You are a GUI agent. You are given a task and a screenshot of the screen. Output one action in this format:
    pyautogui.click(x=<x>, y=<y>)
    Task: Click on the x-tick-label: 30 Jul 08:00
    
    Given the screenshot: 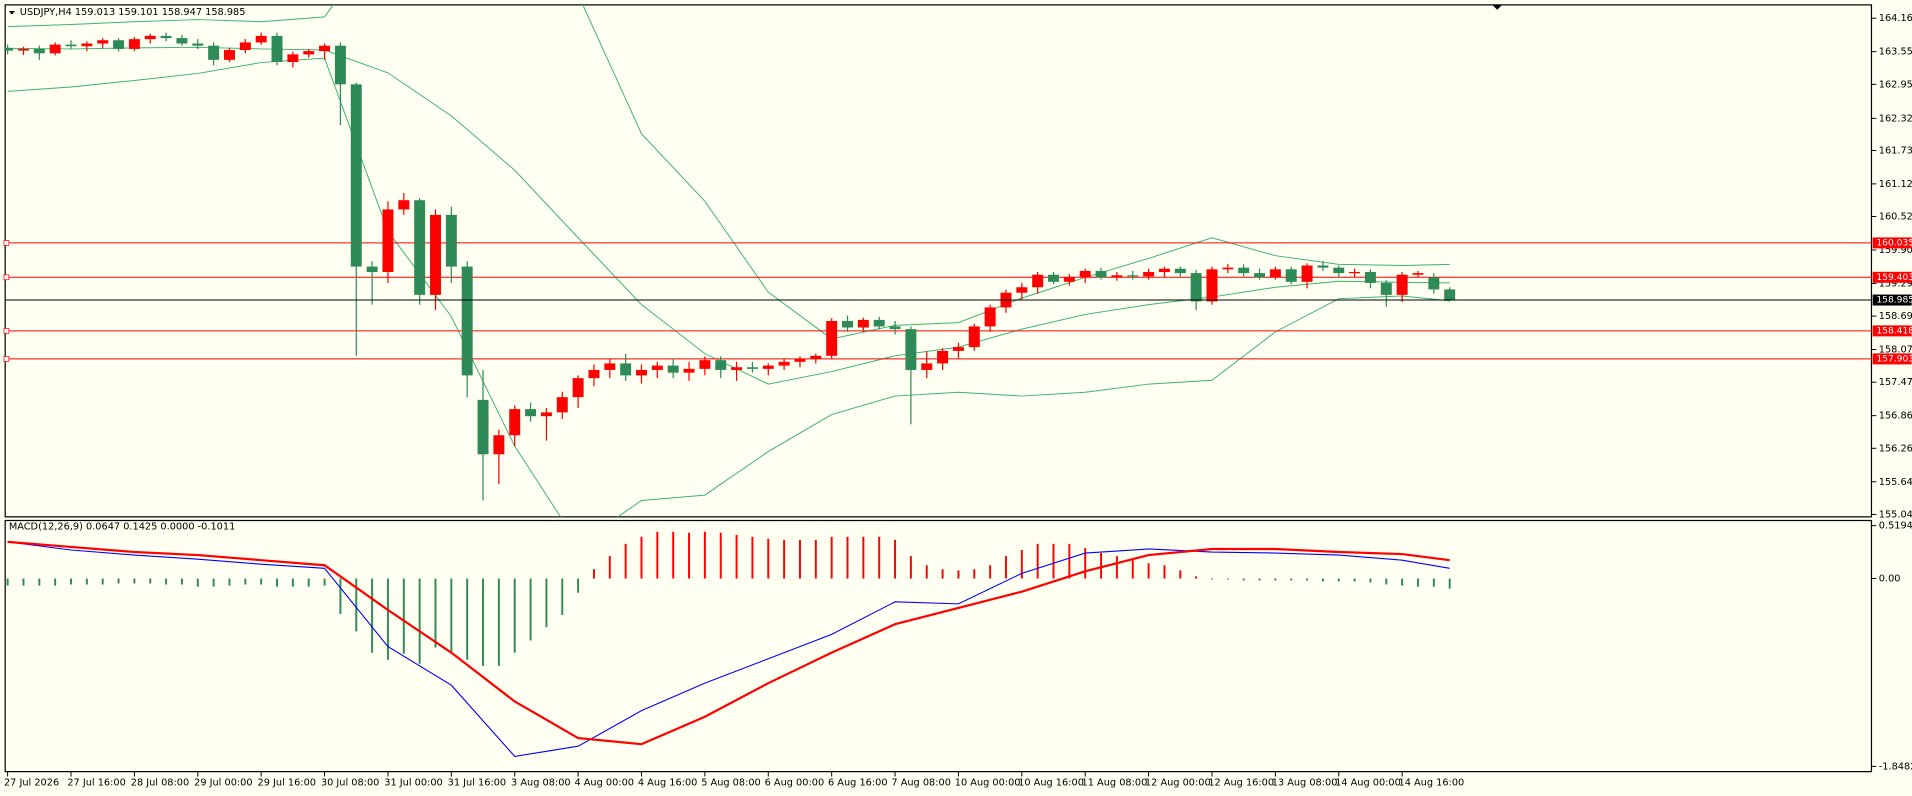 What is the action you would take?
    pyautogui.click(x=350, y=783)
    